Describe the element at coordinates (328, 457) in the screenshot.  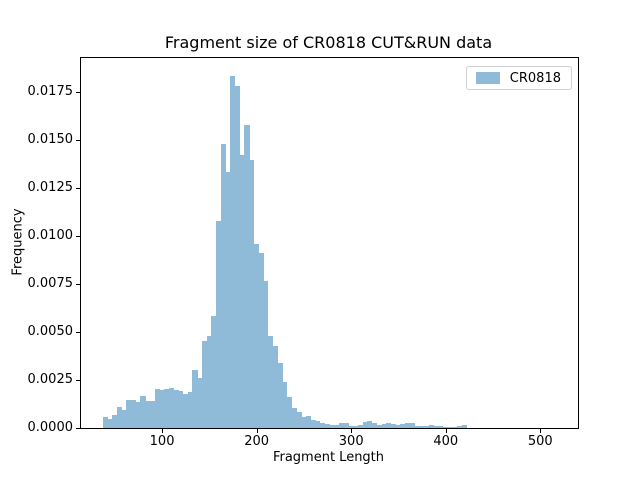
I see `x-axis-label: Fragment Length` at that location.